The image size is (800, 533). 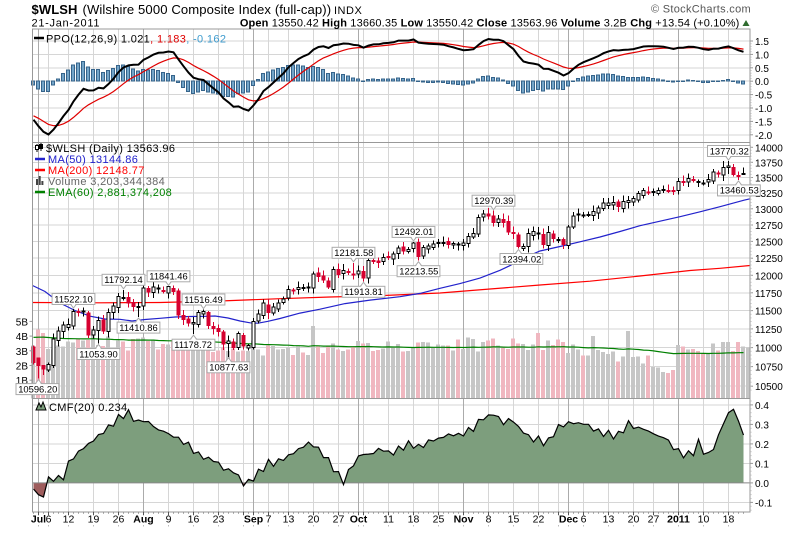 What do you see at coordinates (136, 40) in the screenshot?
I see `svg-text:PPO(12,26,9) 1.021, 1.183, -0.: PPO(12,26,9) 1.021, 1.183, -0.162` at bounding box center [136, 40].